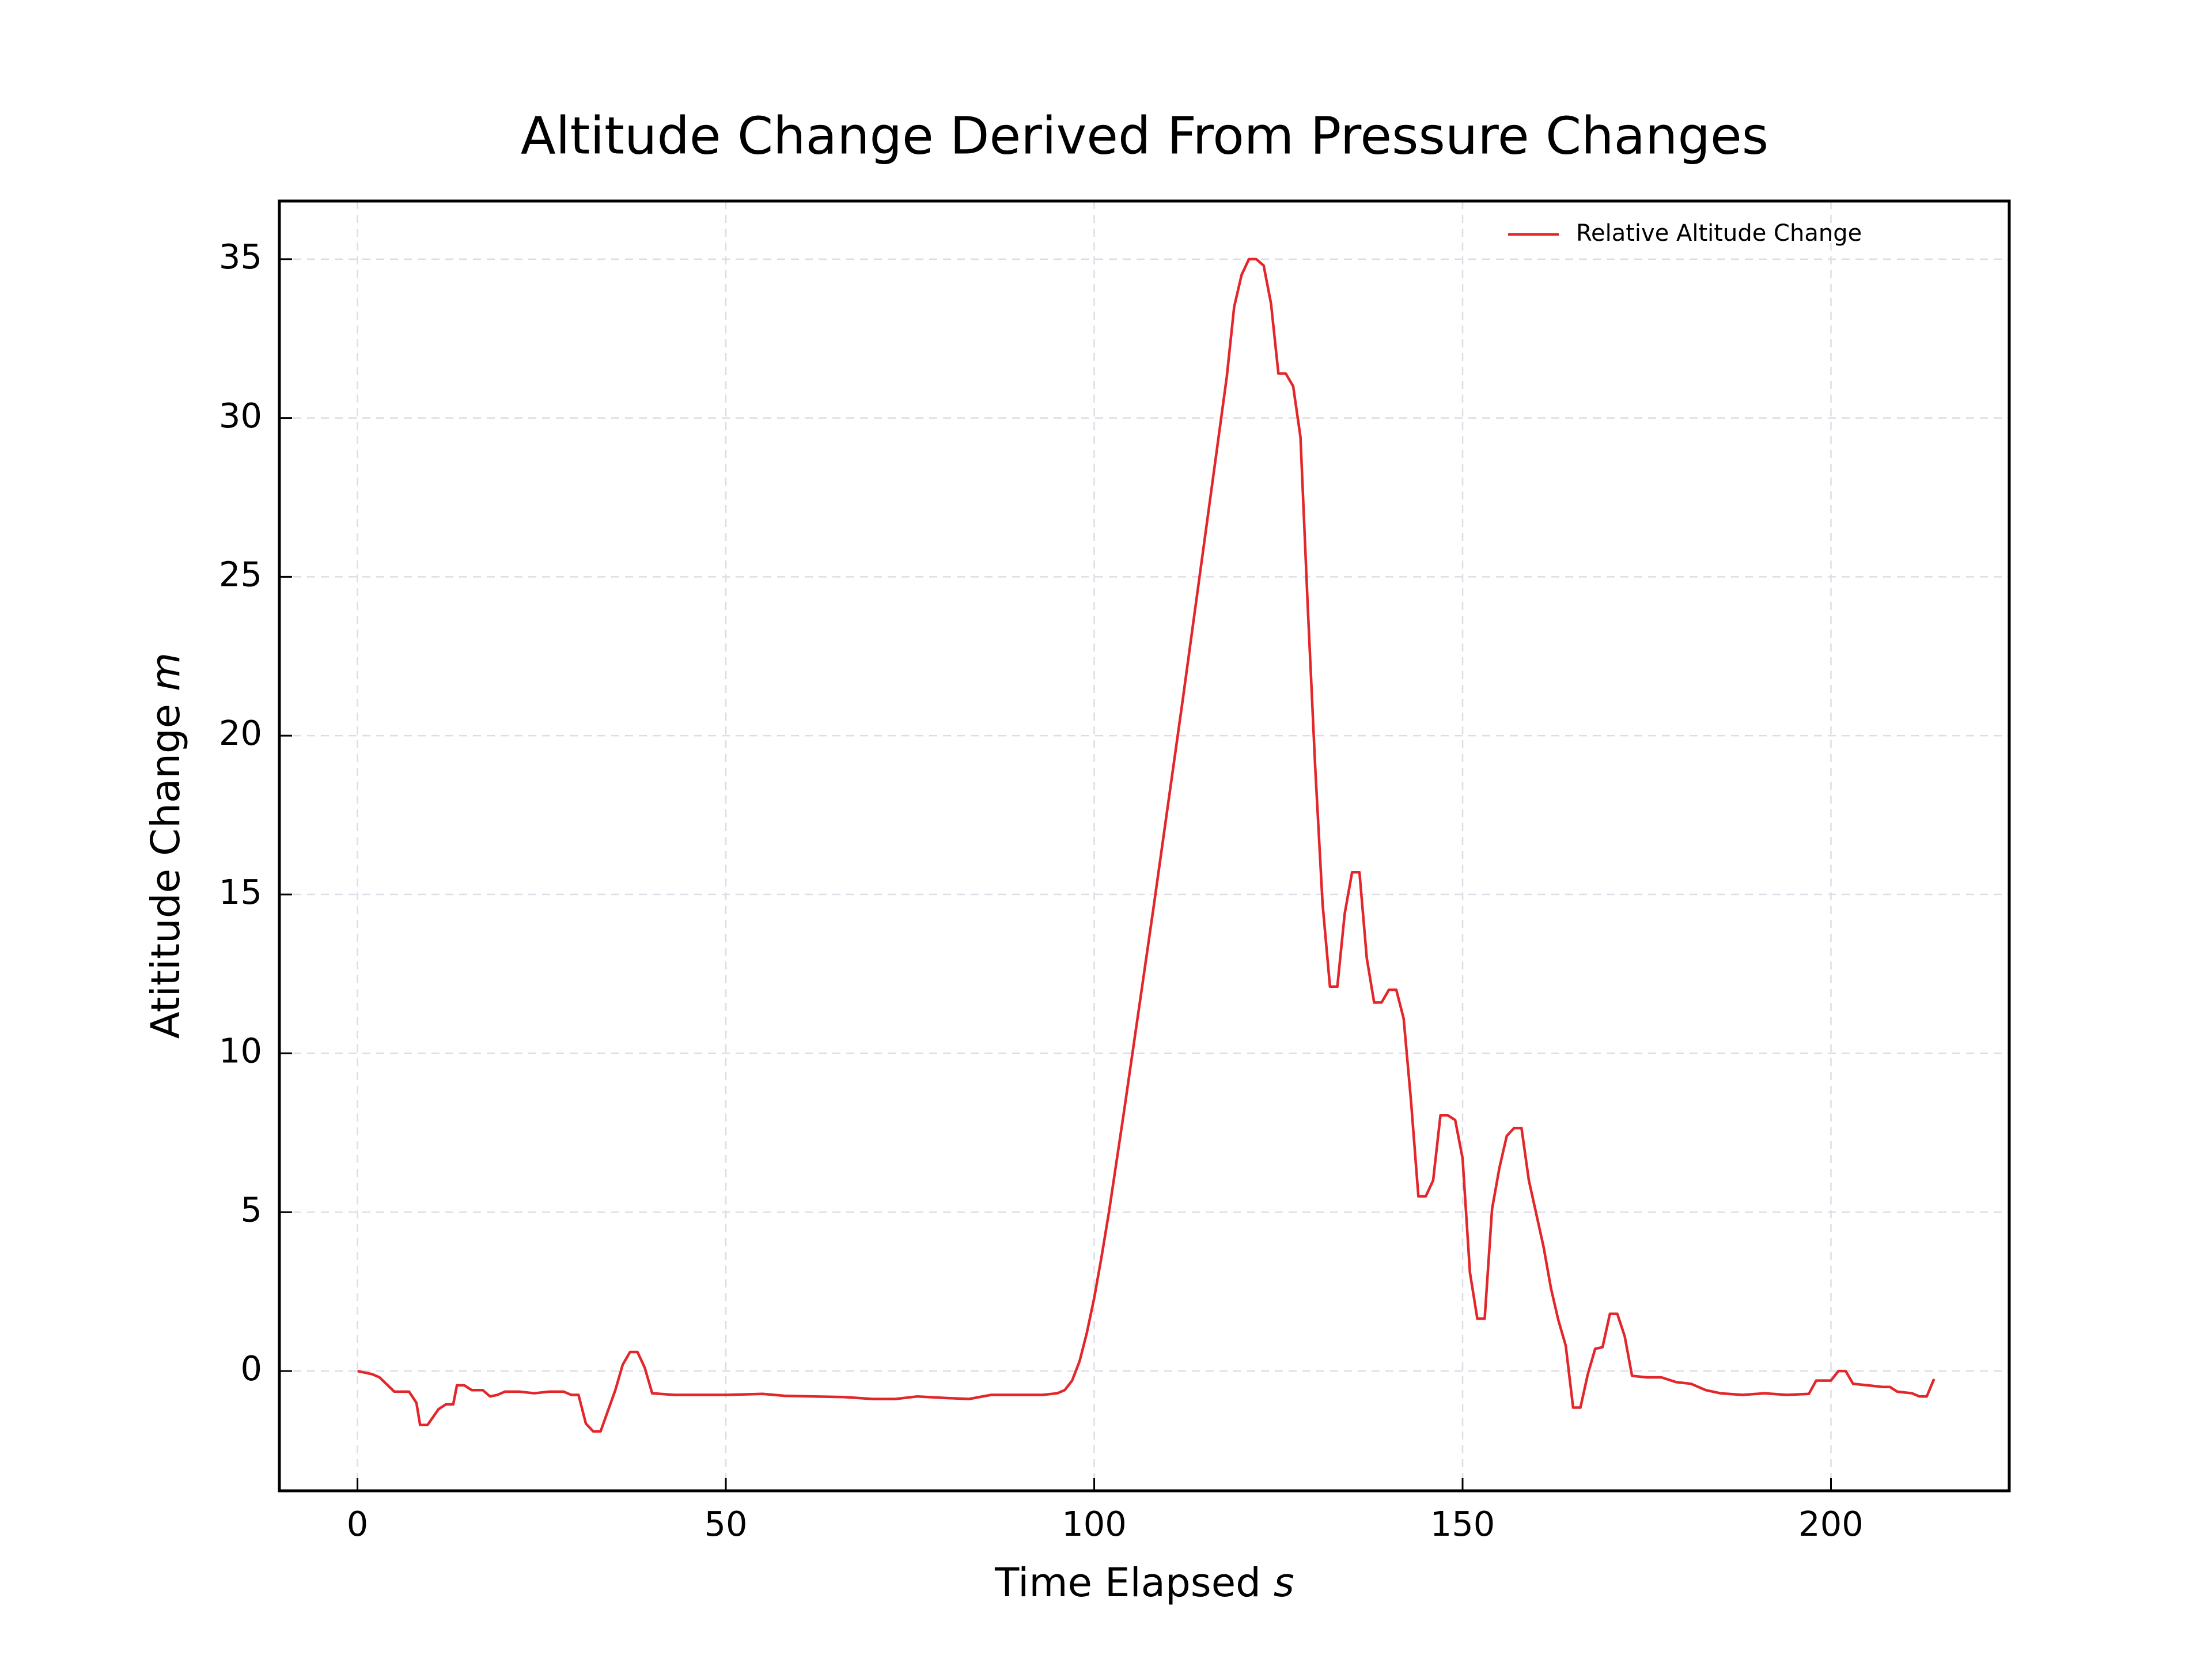 Image resolution: width=2212 pixels, height=1659 pixels. What do you see at coordinates (1719, 233) in the screenshot?
I see `legend-label: Relative Altitude Change` at bounding box center [1719, 233].